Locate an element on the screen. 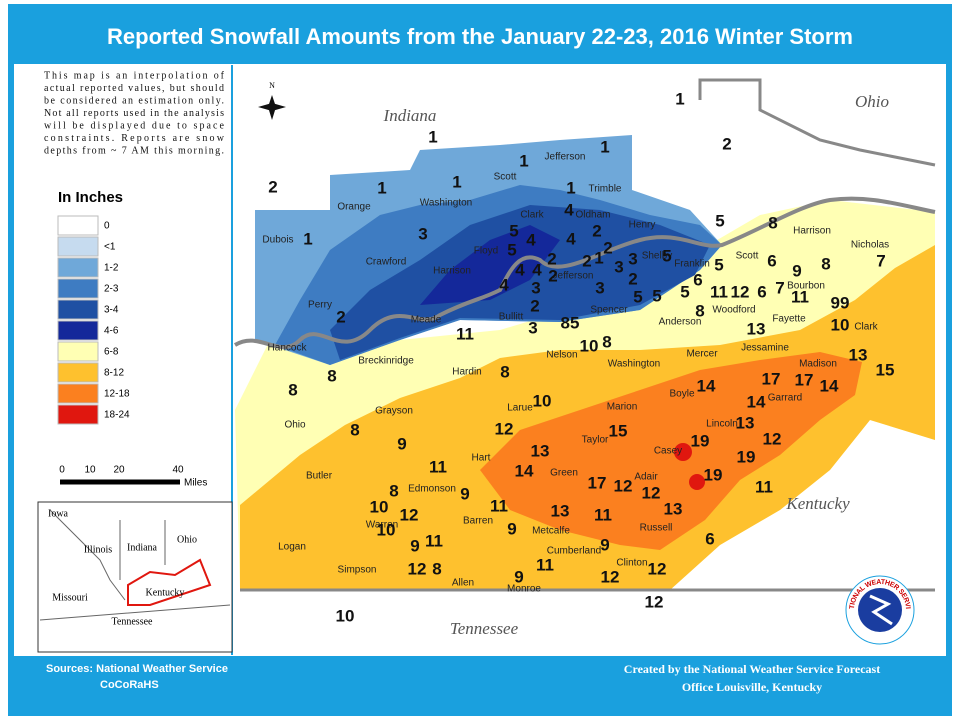  county-label: Garrard is located at coordinates (785, 398).